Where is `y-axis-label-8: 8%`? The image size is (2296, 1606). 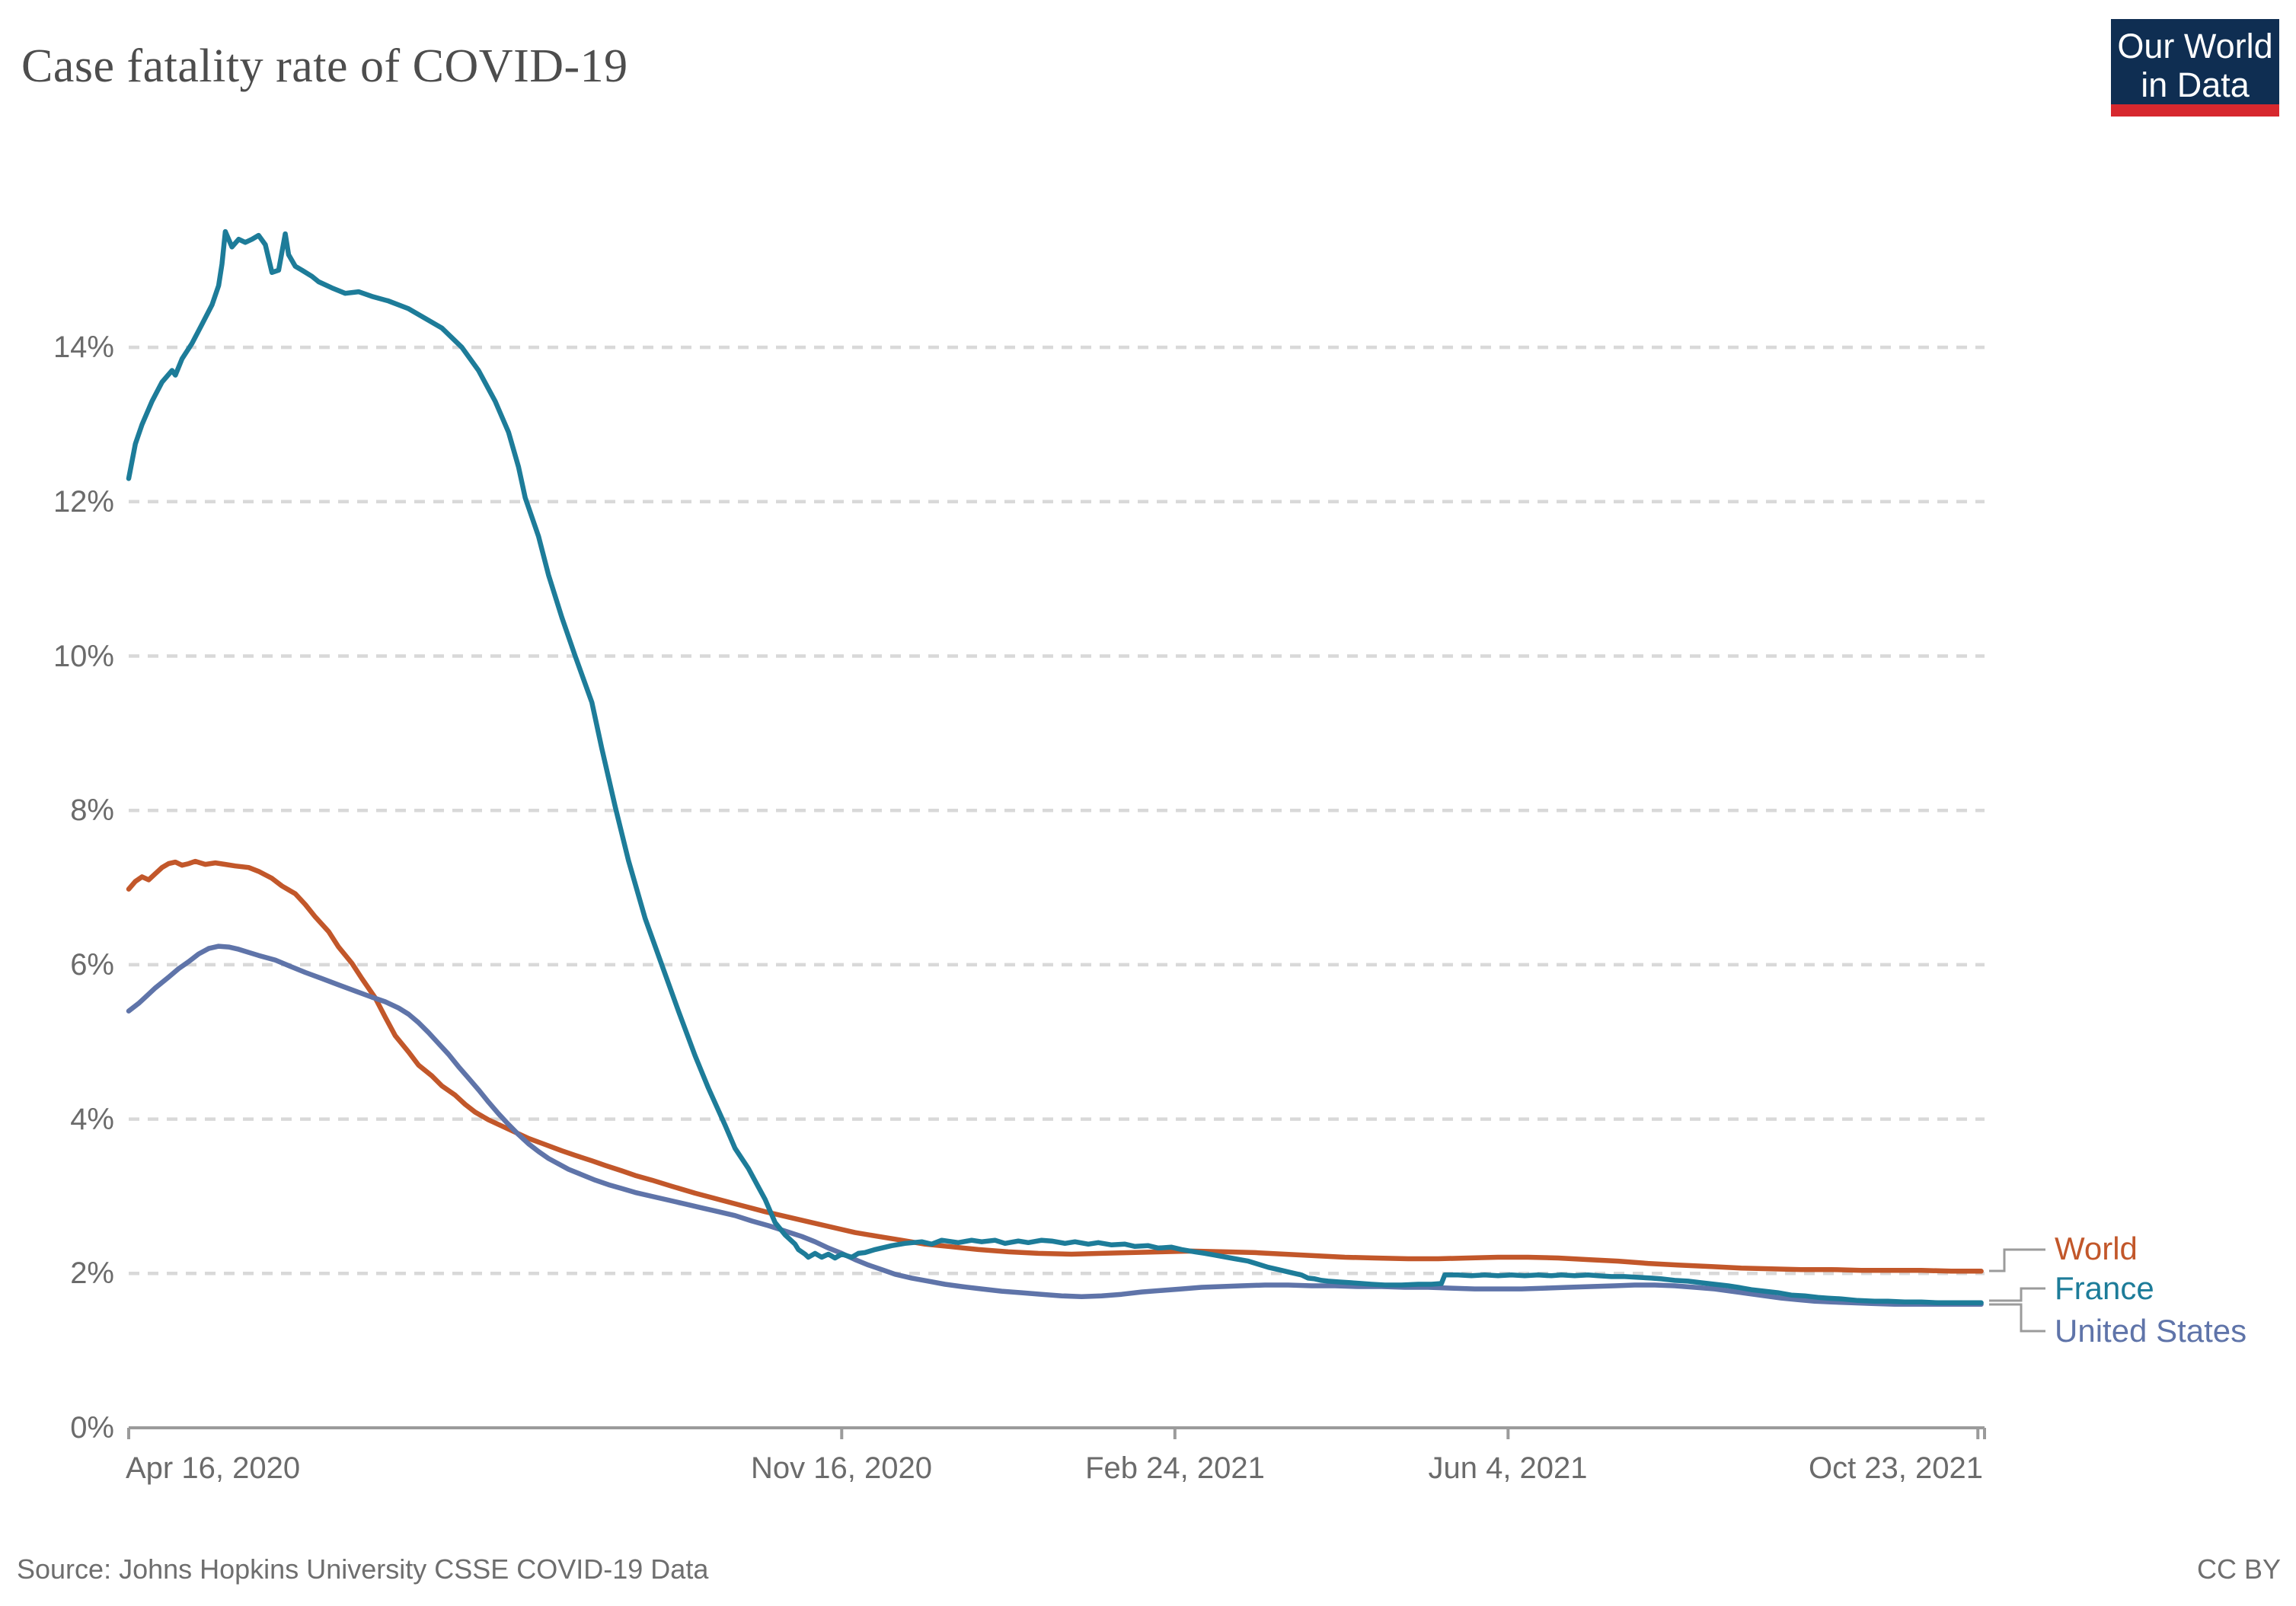 y-axis-label-8: 8% is located at coordinates (92, 810).